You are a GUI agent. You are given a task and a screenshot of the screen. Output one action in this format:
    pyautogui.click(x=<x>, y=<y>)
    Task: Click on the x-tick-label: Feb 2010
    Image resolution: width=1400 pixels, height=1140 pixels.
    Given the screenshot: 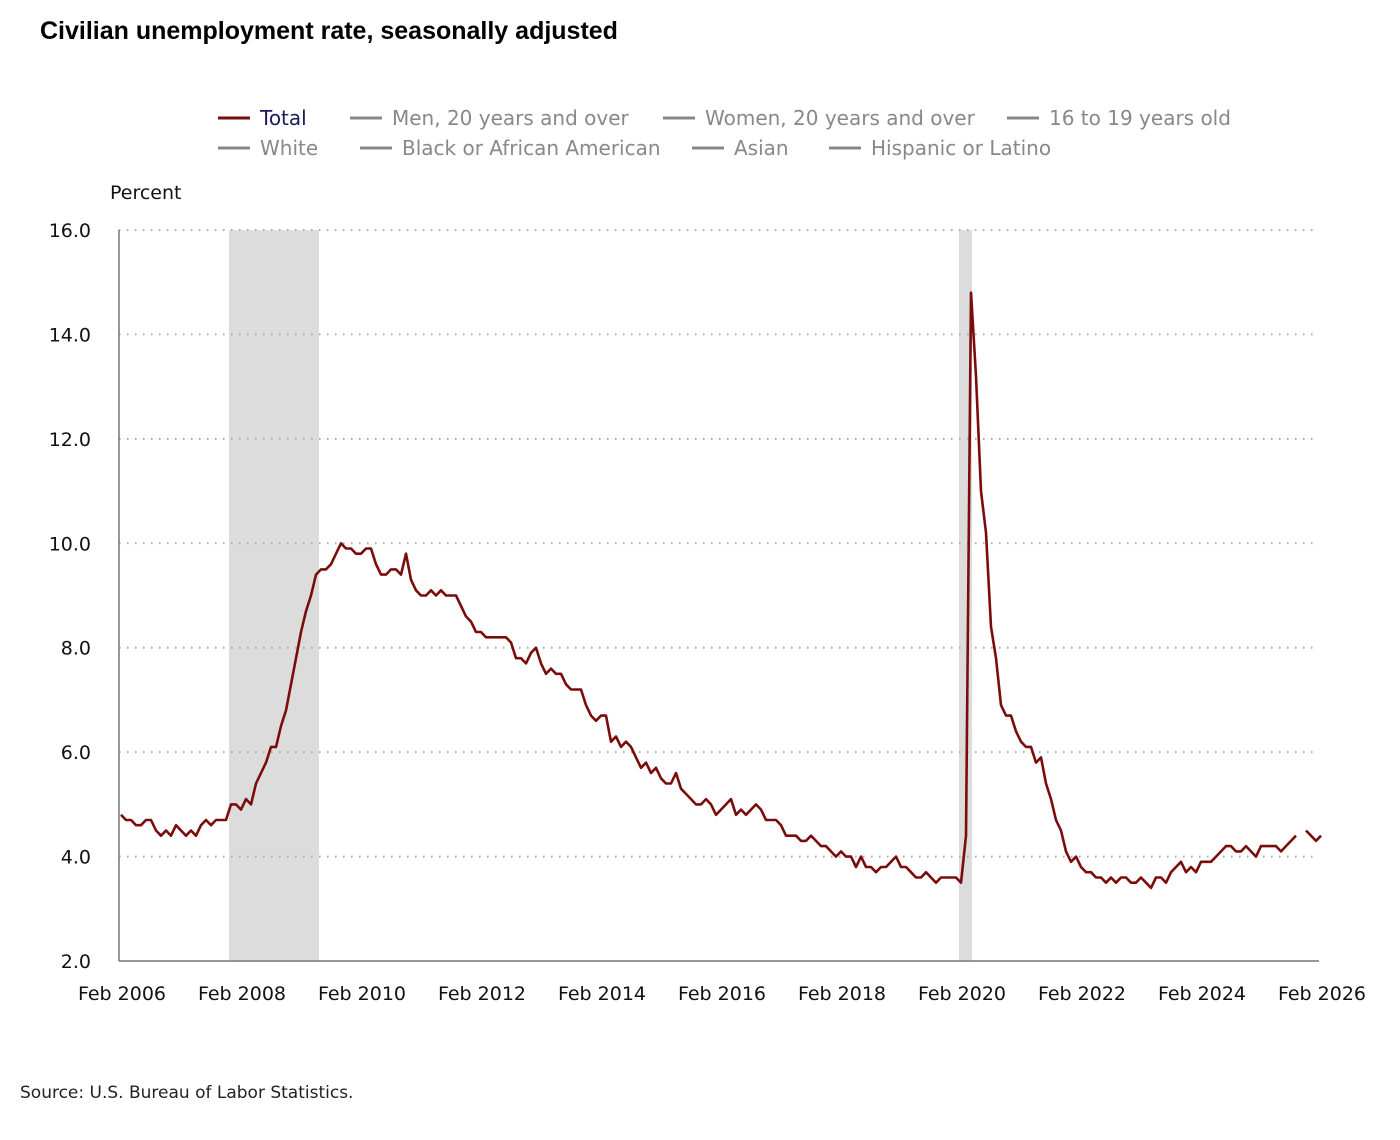 What is the action you would take?
    pyautogui.click(x=362, y=994)
    